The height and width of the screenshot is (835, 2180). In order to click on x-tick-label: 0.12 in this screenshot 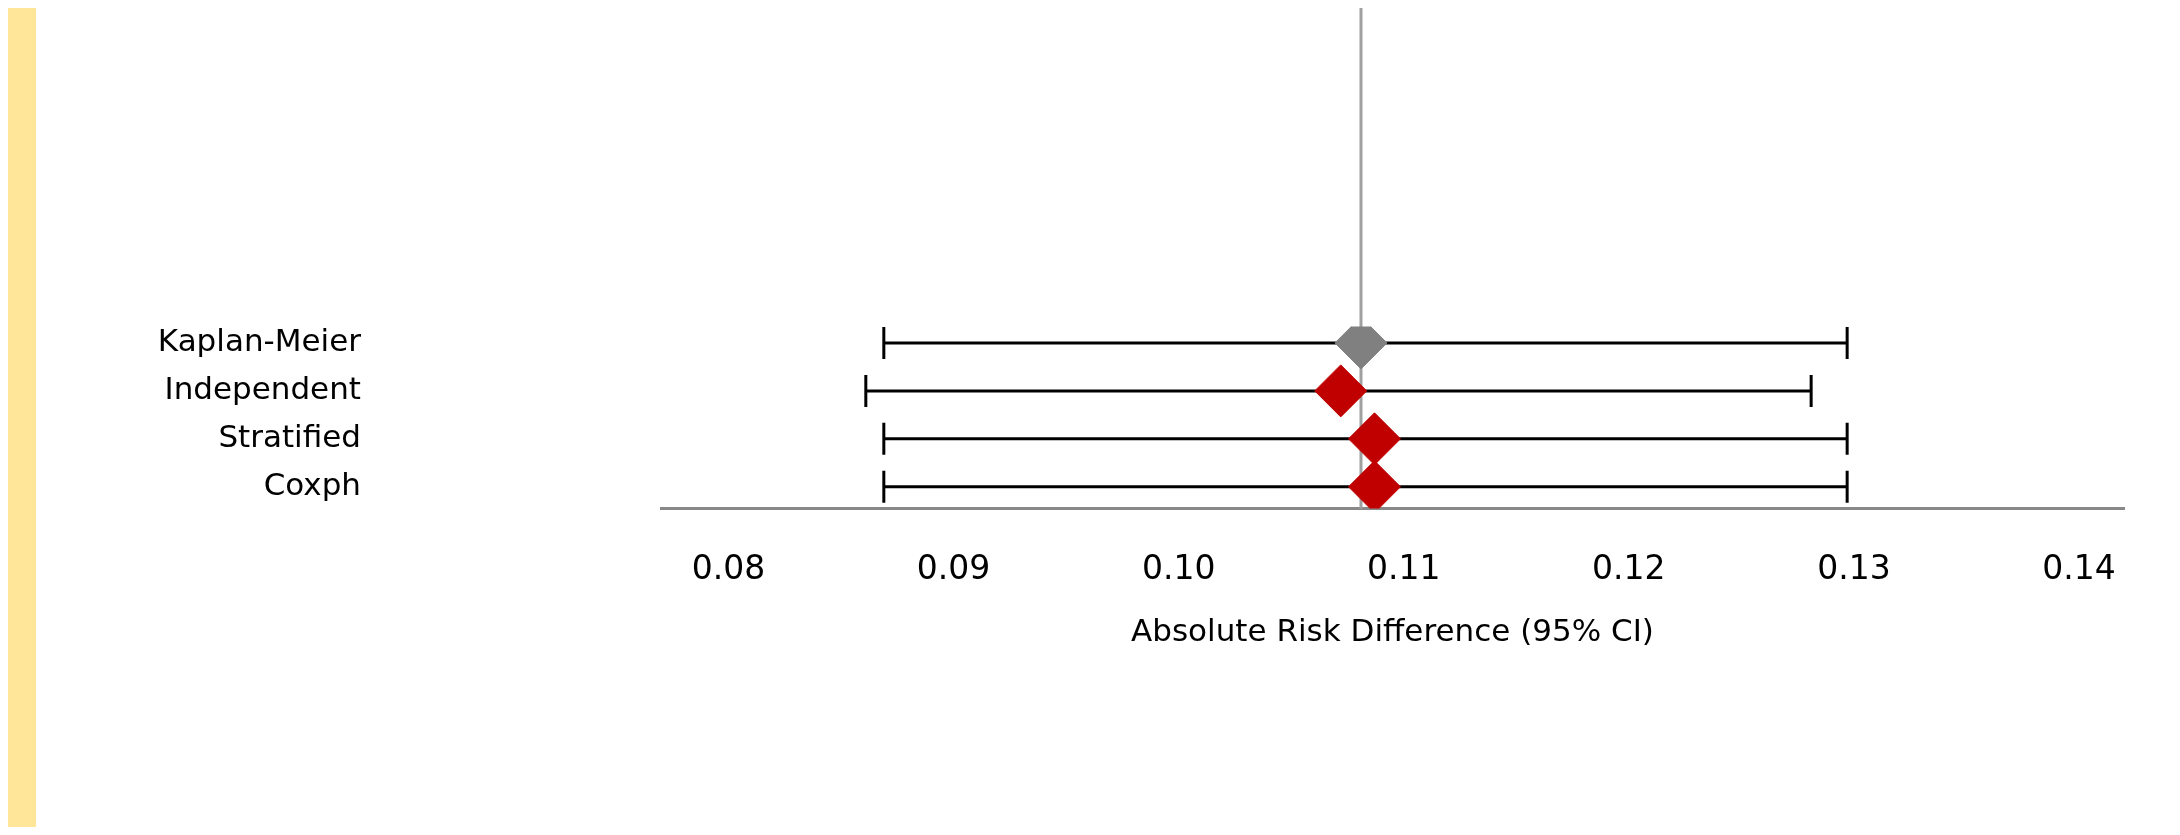, I will do `click(1629, 567)`.